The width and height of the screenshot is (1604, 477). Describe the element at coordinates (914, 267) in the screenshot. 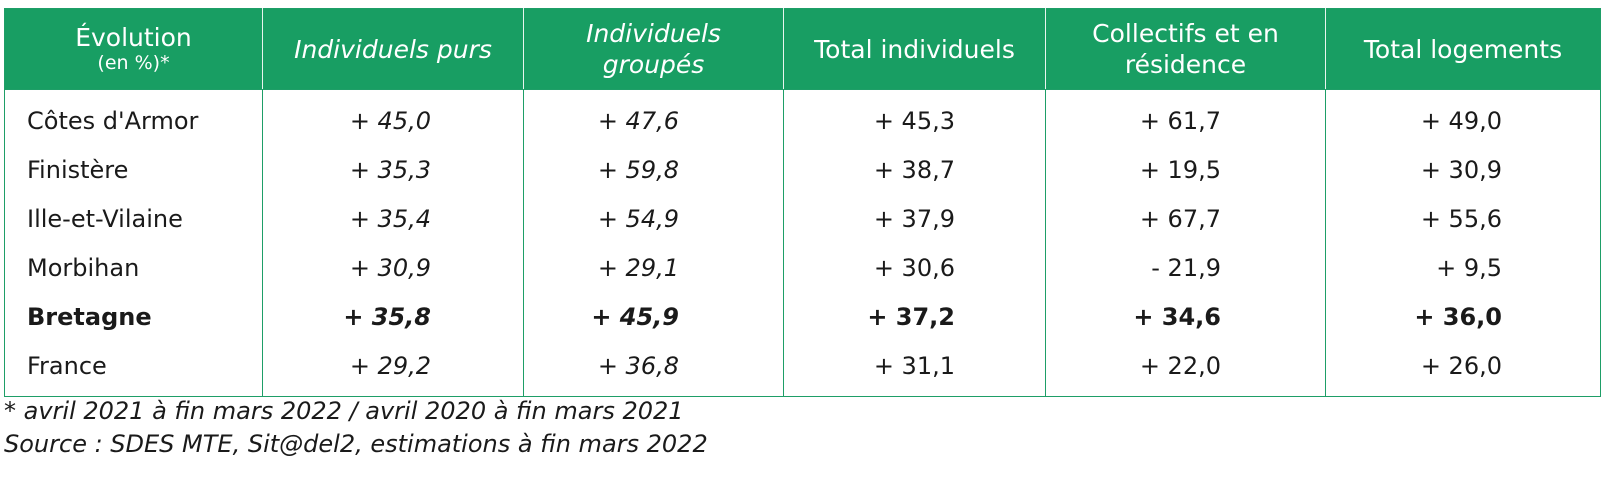

I see `cell-total-individuels: + 30,6` at that location.